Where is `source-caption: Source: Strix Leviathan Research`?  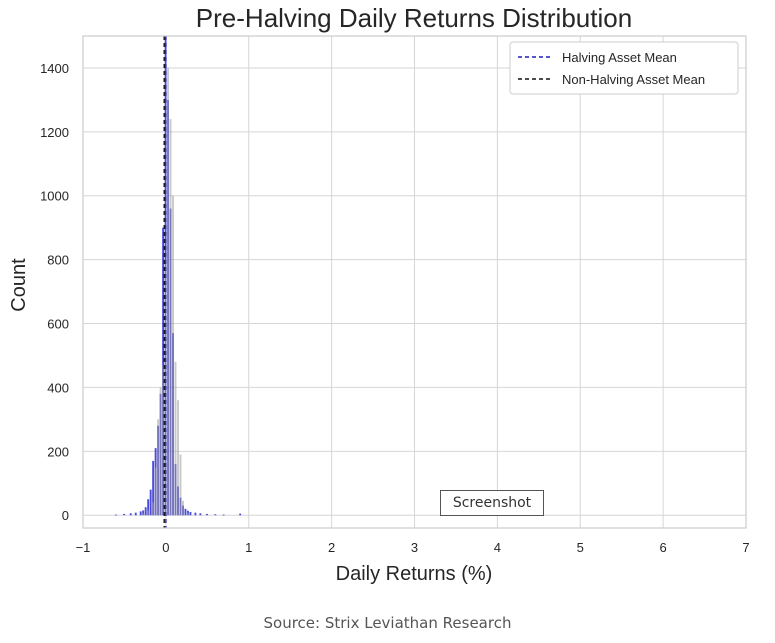
source-caption: Source: Strix Leviathan Research is located at coordinates (387, 623).